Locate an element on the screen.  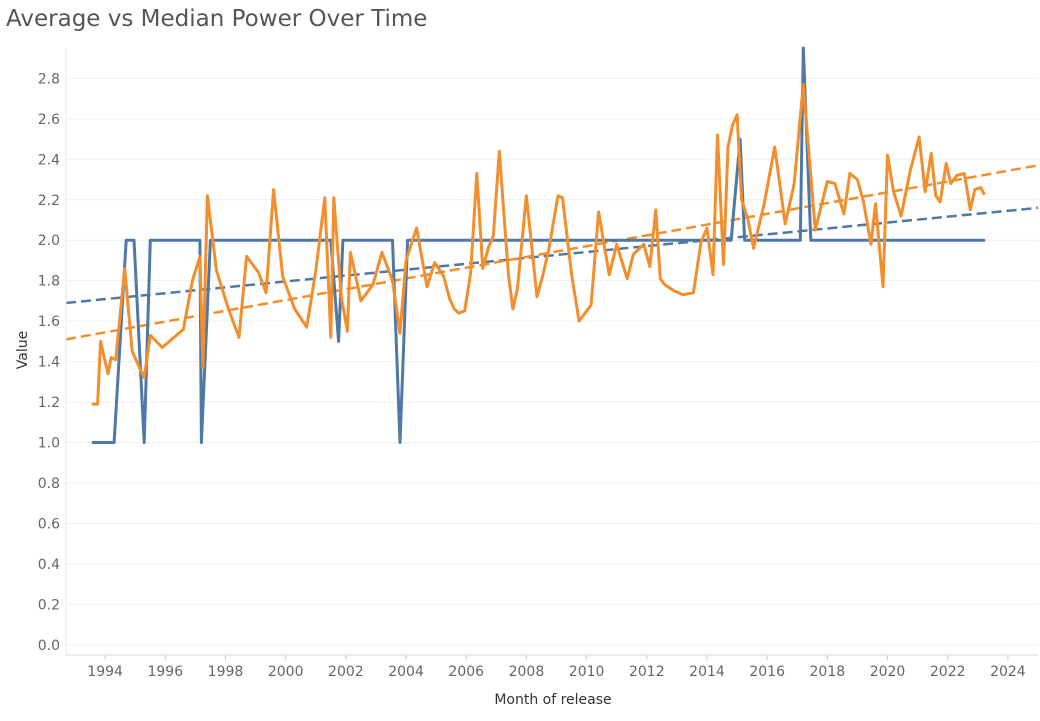
x-tick-label: 2010 is located at coordinates (587, 672).